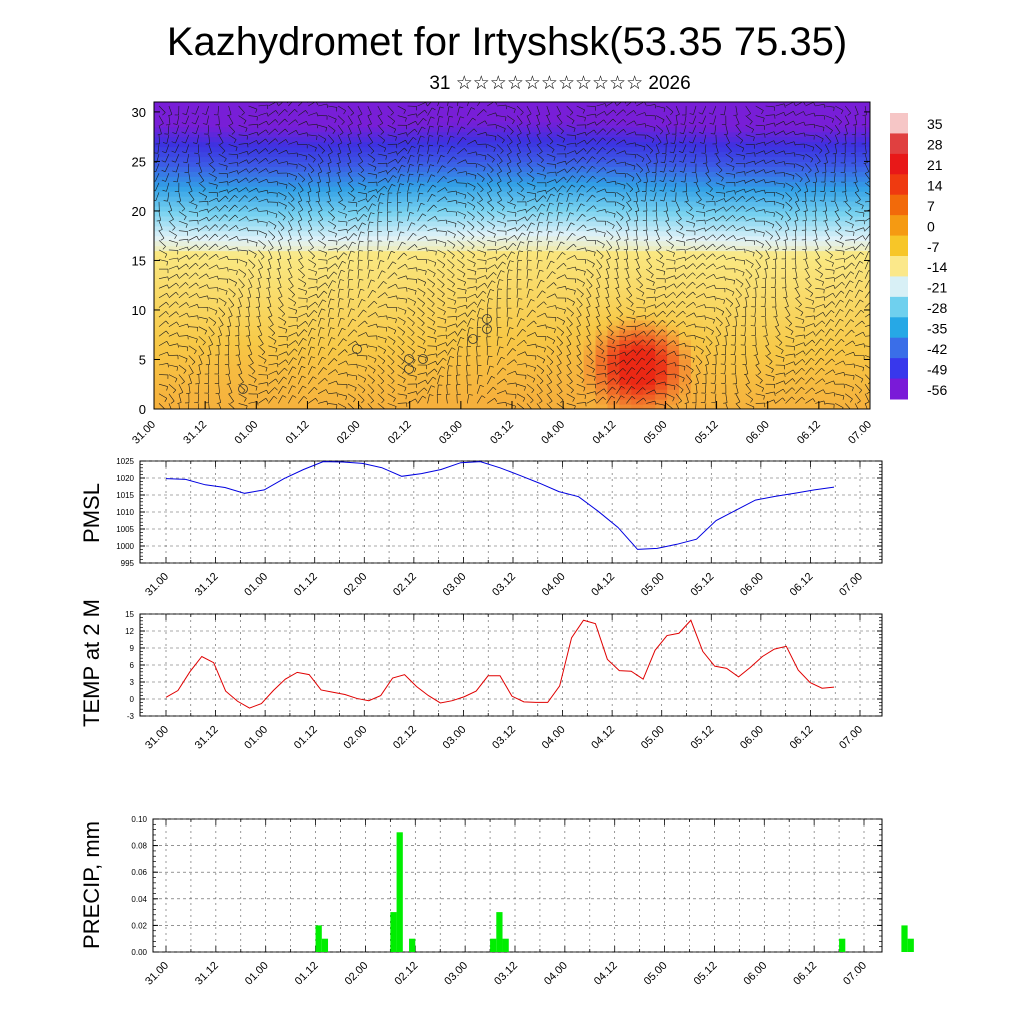  Describe the element at coordinates (139, 112) in the screenshot. I see `y-tick-label: 30` at that location.